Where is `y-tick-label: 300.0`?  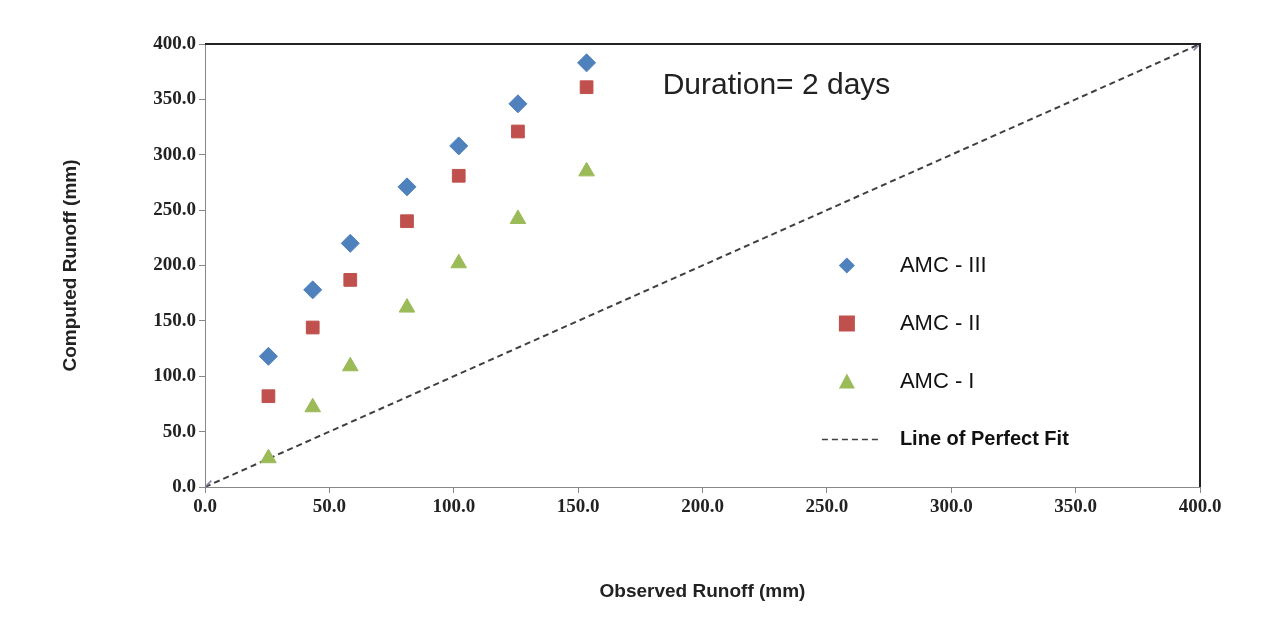
y-tick-label: 300.0 is located at coordinates (174, 153).